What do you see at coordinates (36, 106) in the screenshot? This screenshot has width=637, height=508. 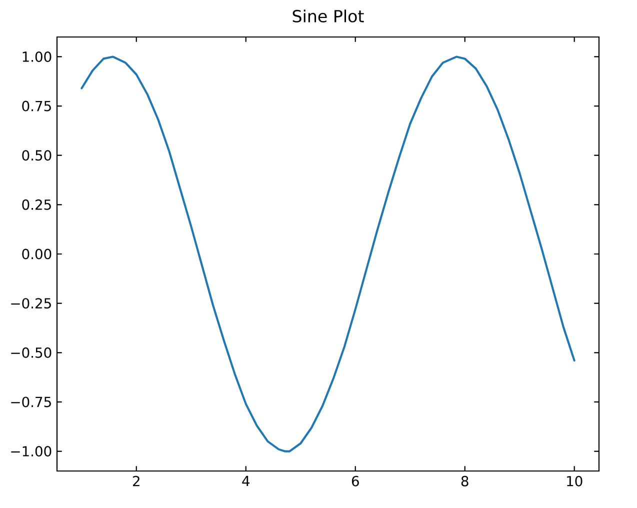 I see `y-tick-label: 0.75` at bounding box center [36, 106].